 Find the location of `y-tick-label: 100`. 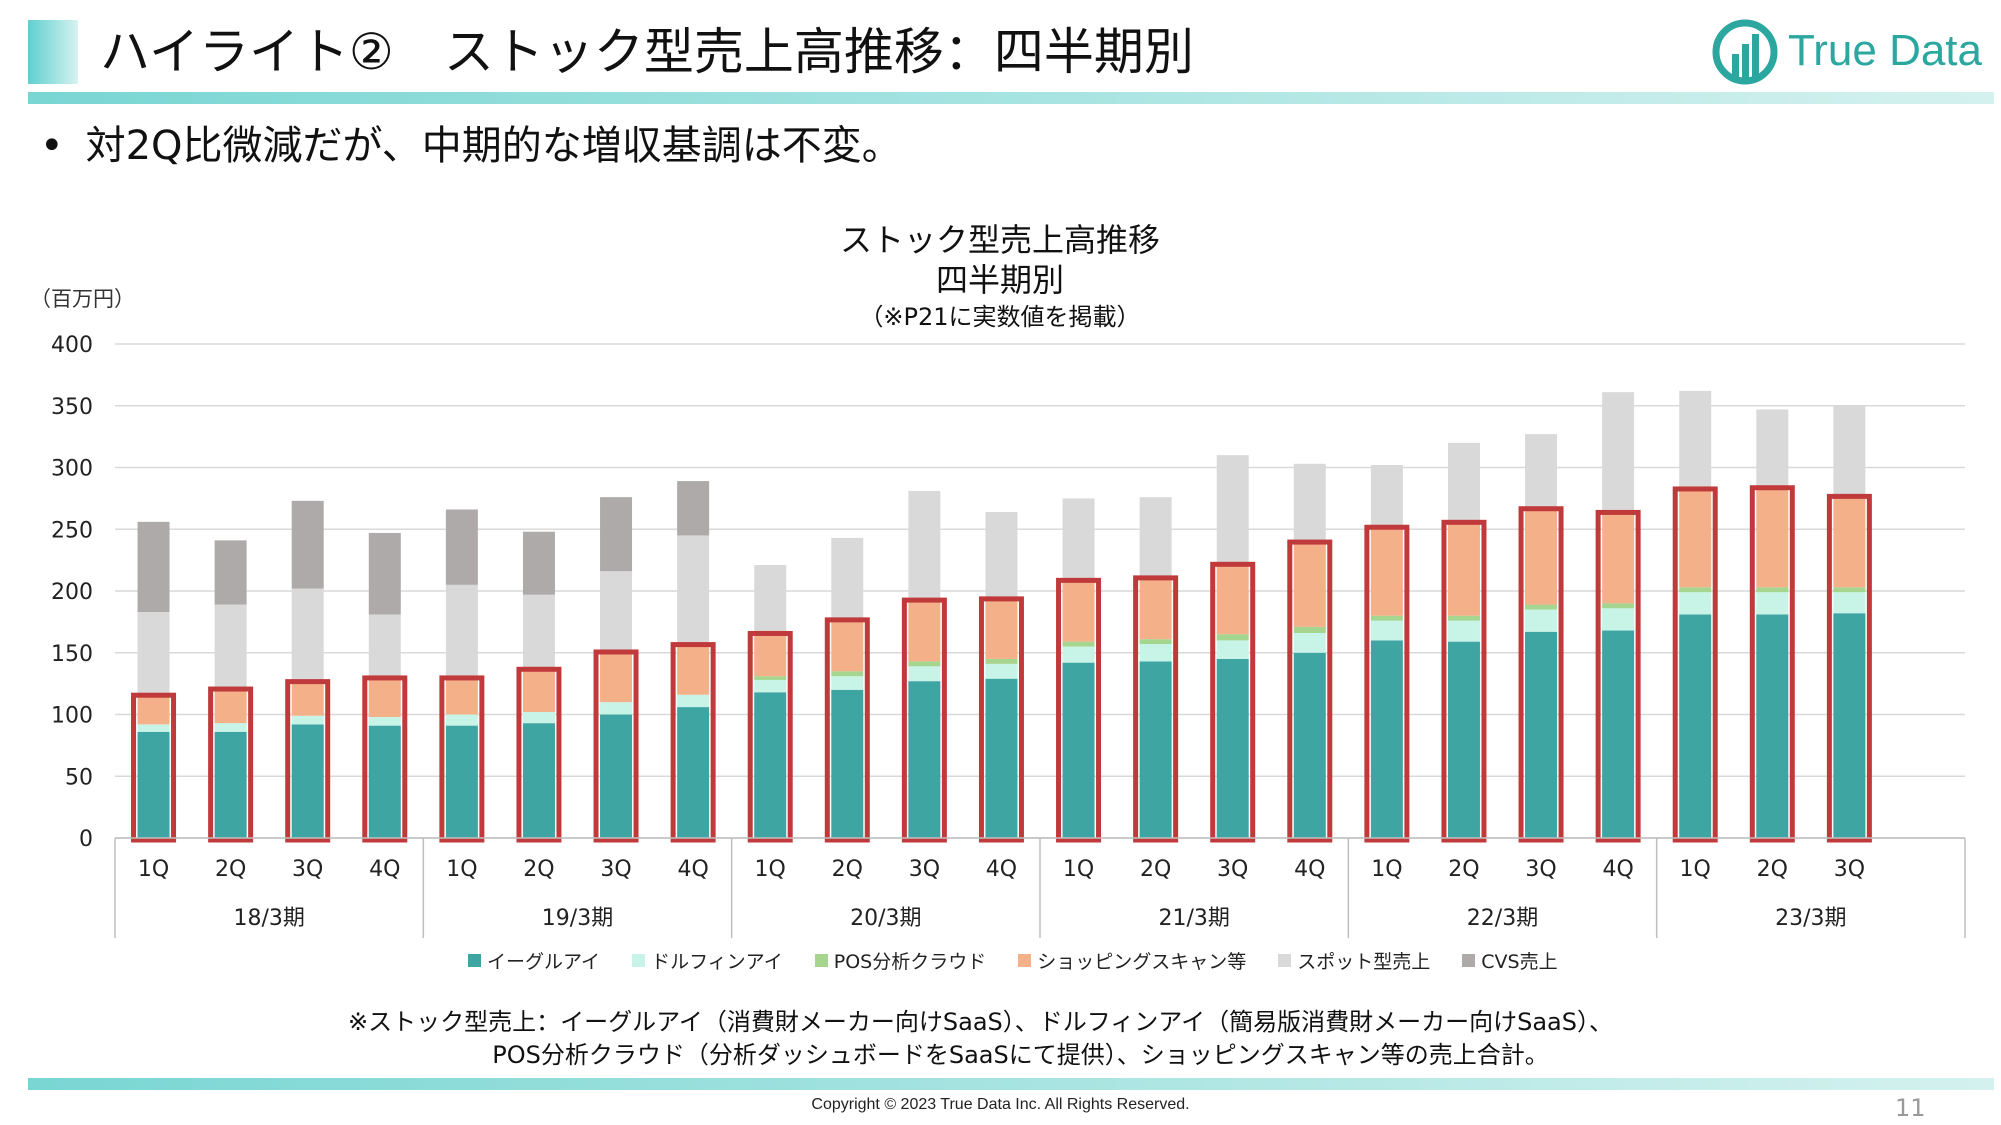

y-tick-label: 100 is located at coordinates (72, 716).